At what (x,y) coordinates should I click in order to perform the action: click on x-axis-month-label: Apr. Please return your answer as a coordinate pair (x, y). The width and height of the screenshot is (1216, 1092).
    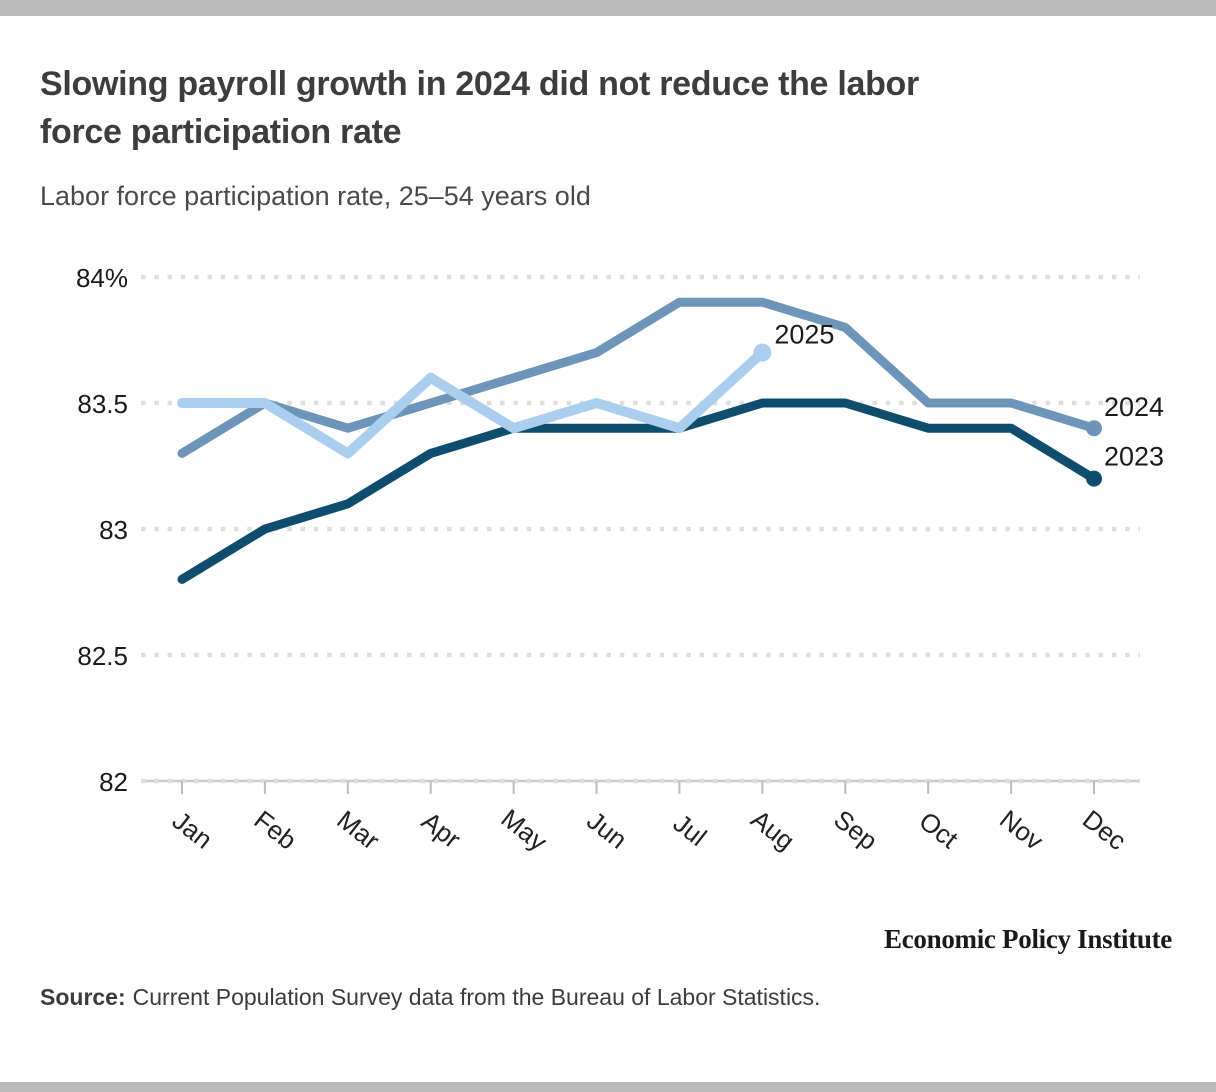
    Looking at the image, I should click on (441, 830).